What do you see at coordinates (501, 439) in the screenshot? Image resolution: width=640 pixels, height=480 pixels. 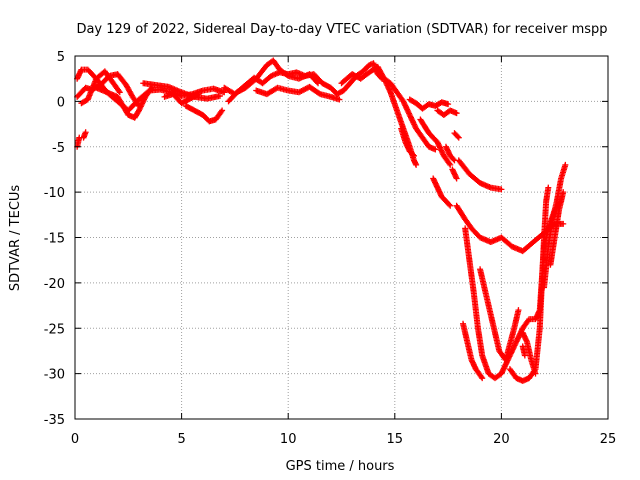 I see `x-tick-label: 20` at bounding box center [501, 439].